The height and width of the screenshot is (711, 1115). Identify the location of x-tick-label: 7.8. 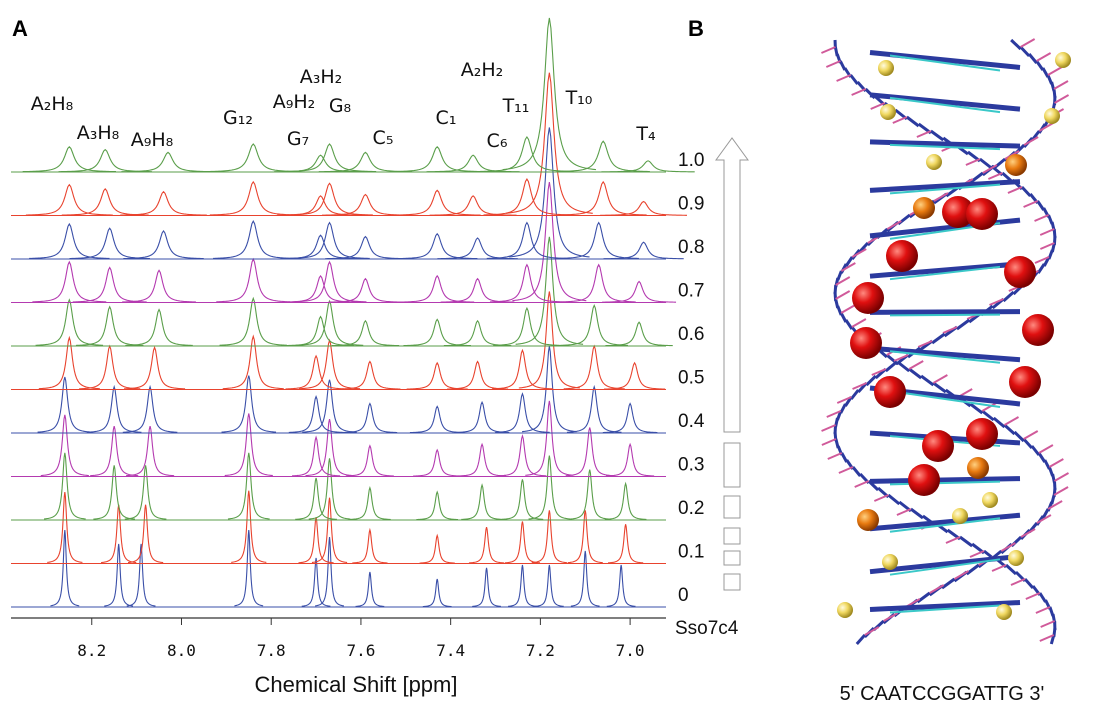
(271, 650).